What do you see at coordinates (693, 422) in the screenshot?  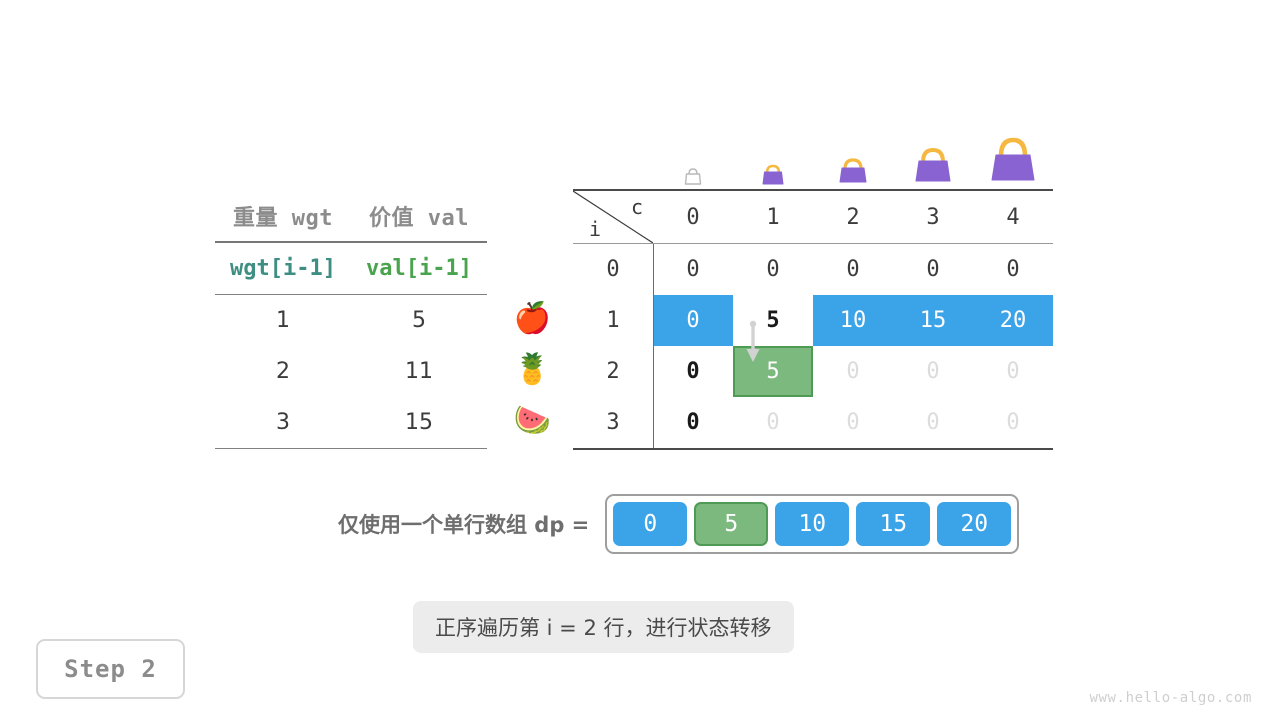 I see `dp-cell-3-0: 0` at bounding box center [693, 422].